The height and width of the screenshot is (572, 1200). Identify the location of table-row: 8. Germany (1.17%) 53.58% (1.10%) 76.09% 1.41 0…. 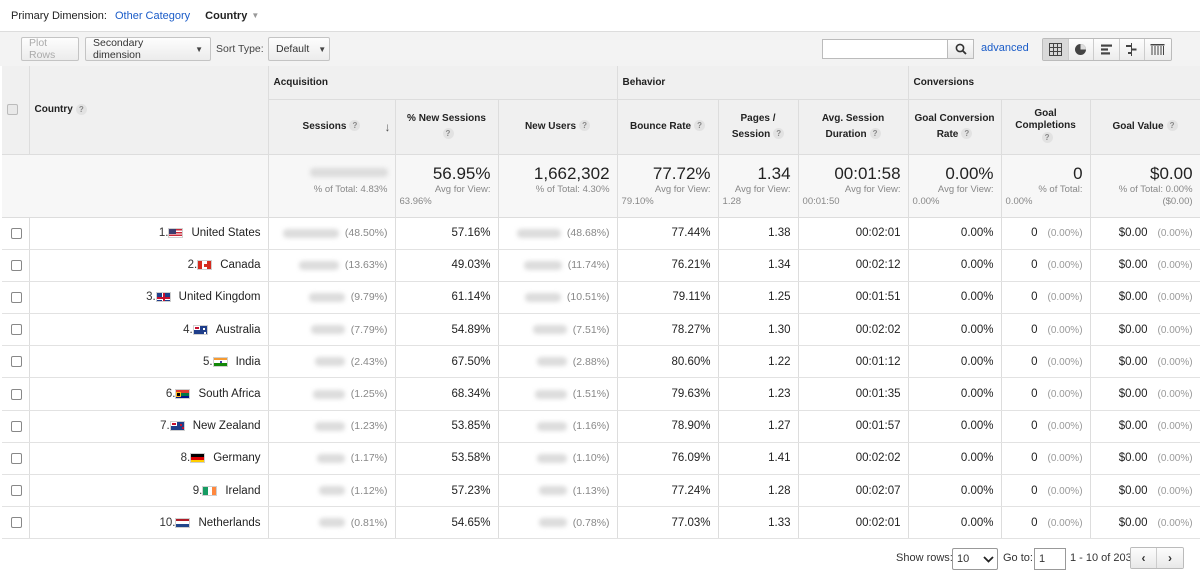
(601, 459).